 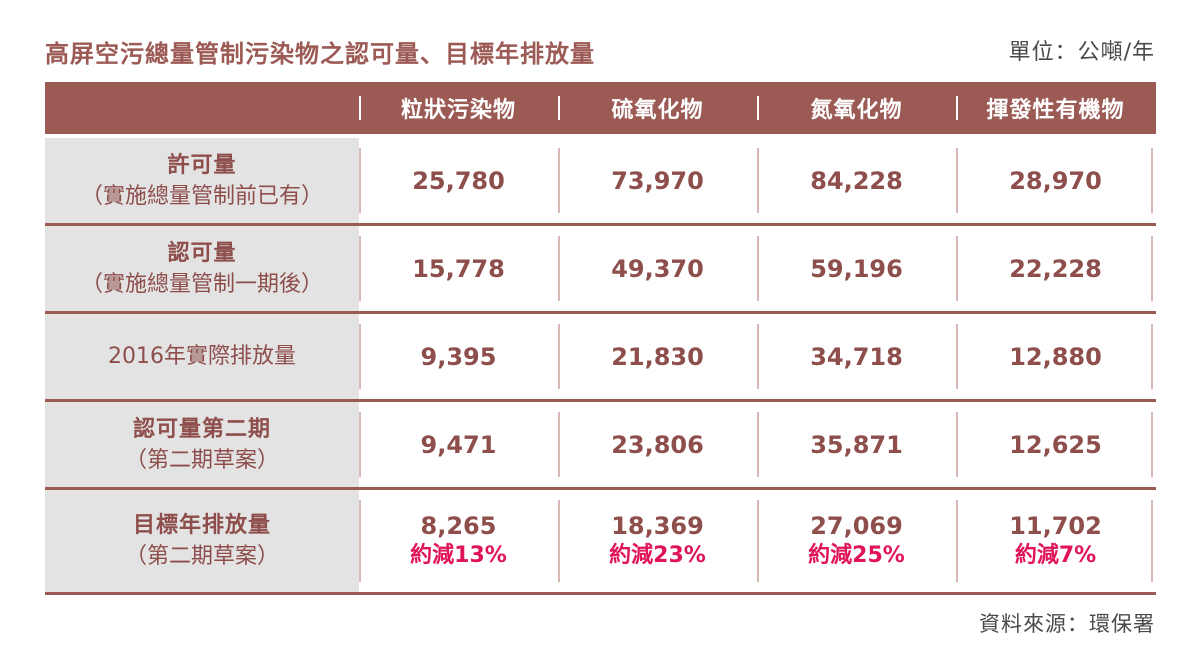 I want to click on cell-value: 49,370, so click(x=657, y=268).